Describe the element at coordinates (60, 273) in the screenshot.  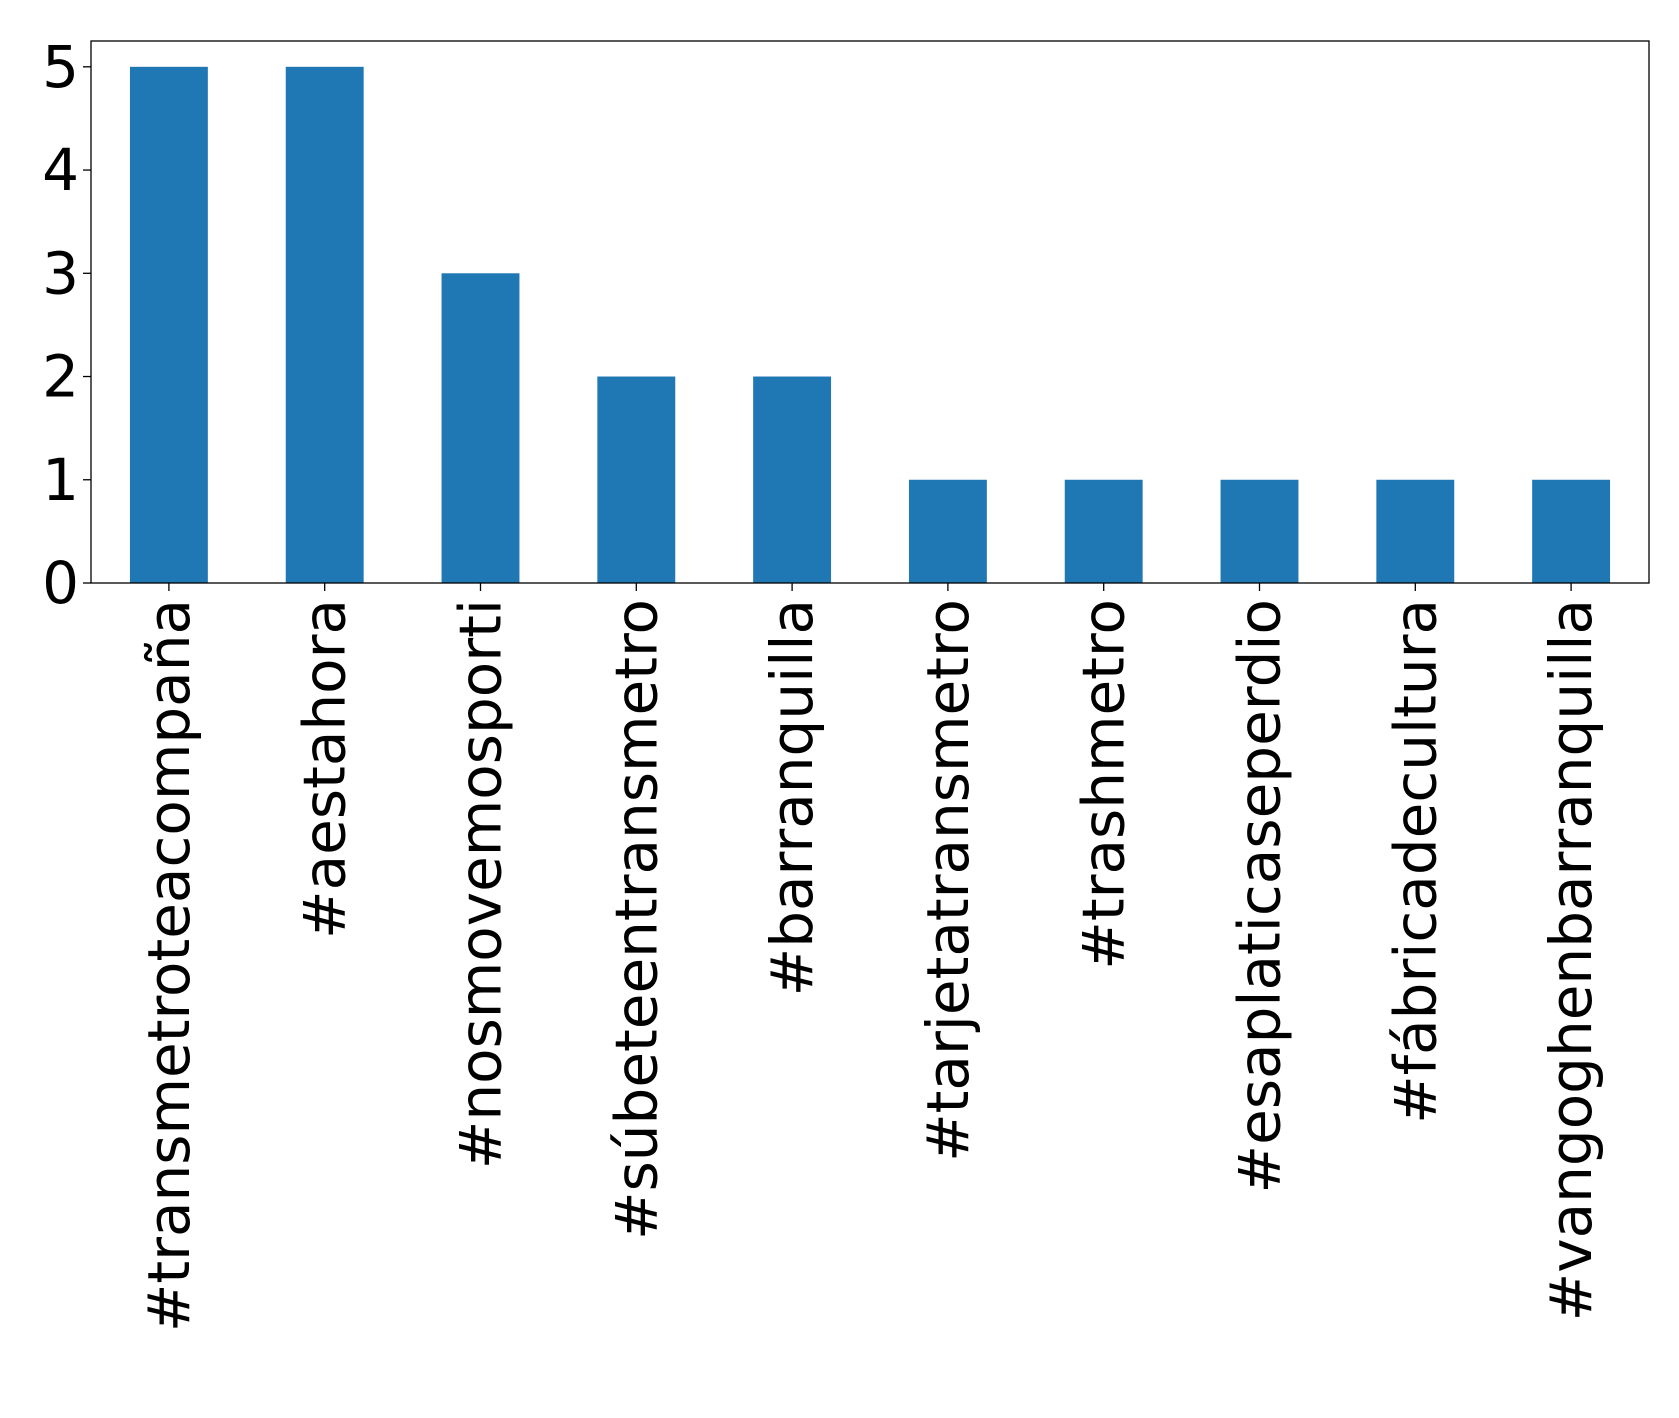
I see `y-tick-label: 3` at that location.